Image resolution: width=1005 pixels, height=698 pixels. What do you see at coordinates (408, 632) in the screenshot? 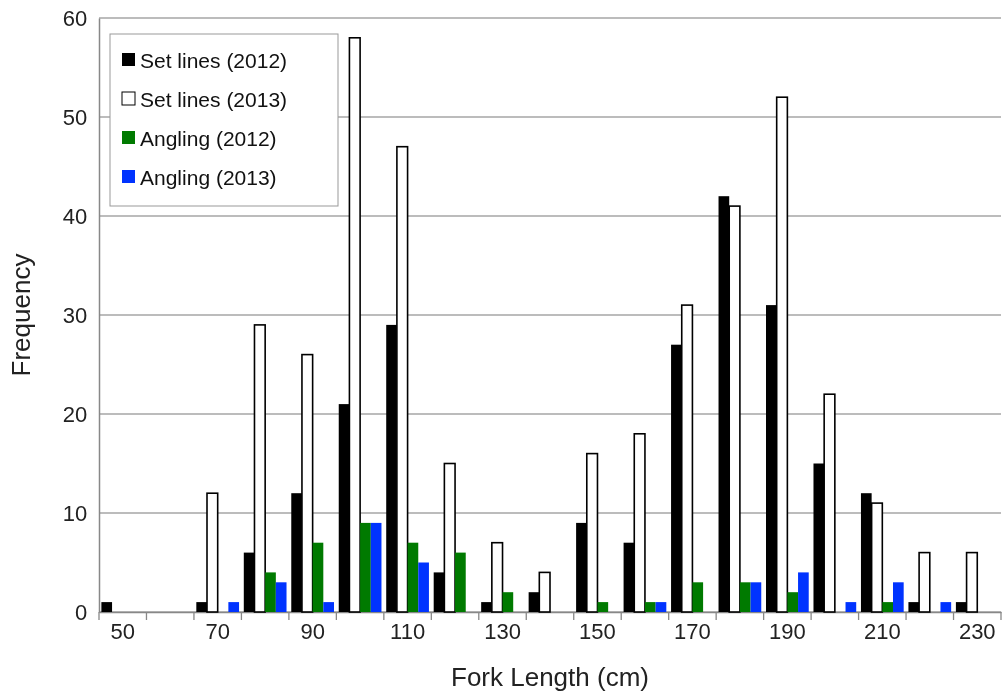
I see `x-tick-label: 110` at bounding box center [408, 632].